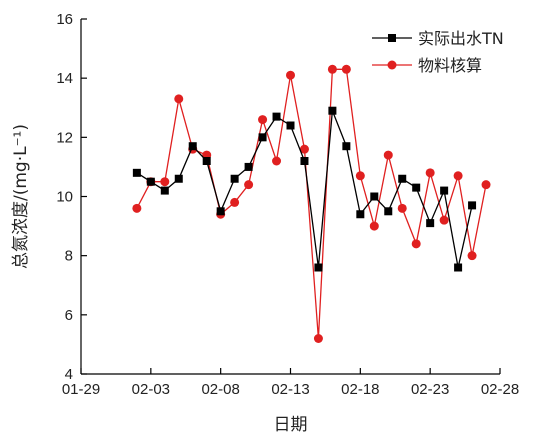 The height and width of the screenshot is (439, 556). I want to click on y-tick-label: 6, so click(69, 315).